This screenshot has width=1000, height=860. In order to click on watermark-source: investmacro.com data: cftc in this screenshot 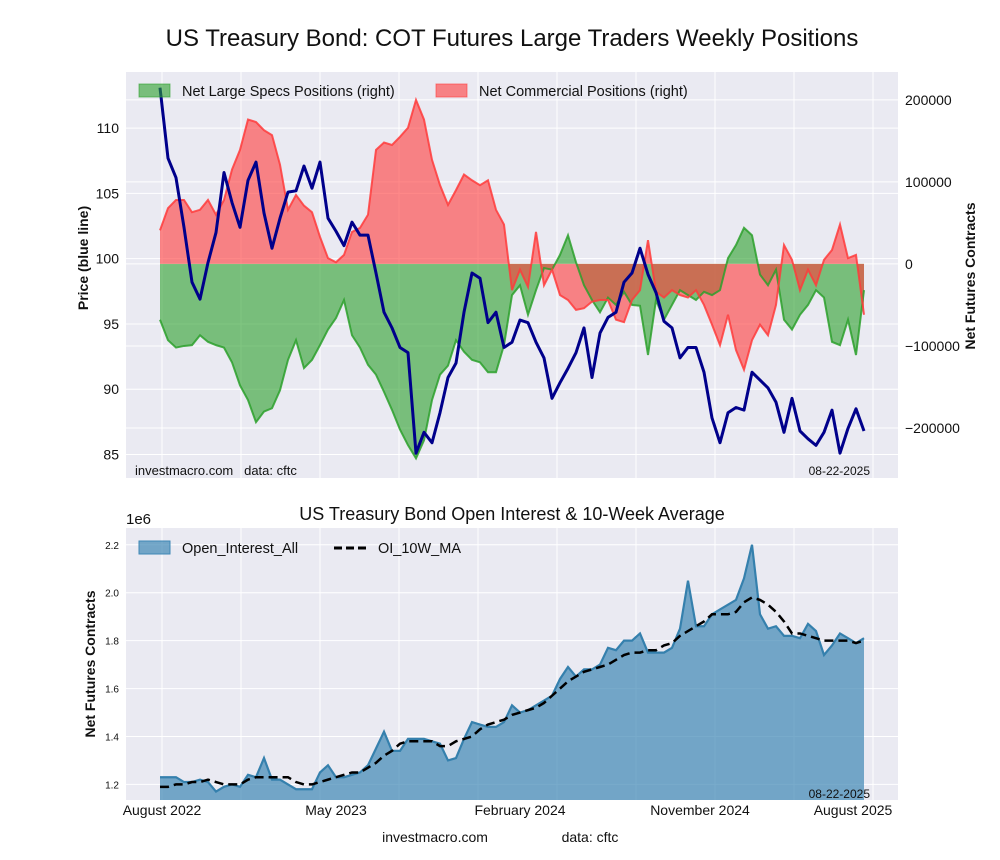, I will do `click(216, 470)`.